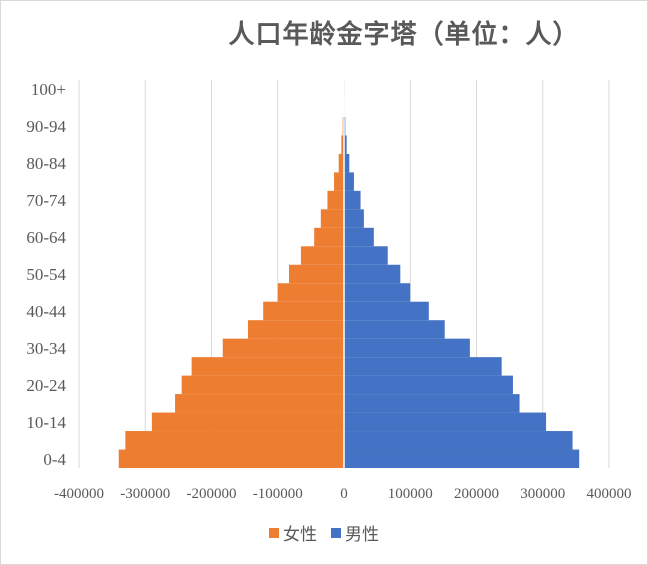  What do you see at coordinates (609, 494) in the screenshot?
I see `x-tick-label-8: 400000` at bounding box center [609, 494].